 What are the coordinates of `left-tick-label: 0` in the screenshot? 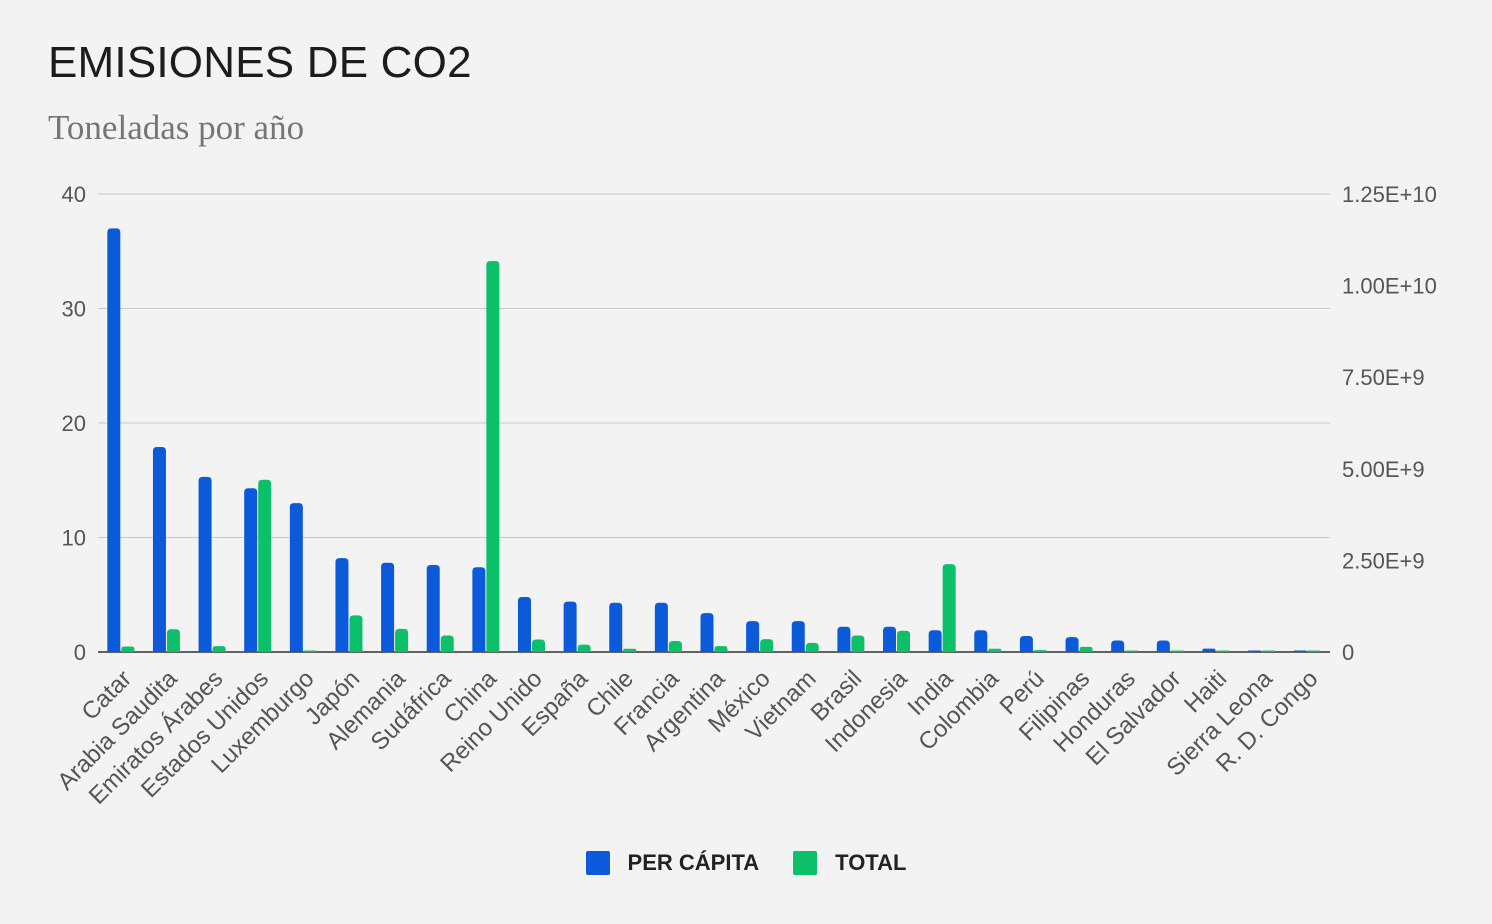 It's located at (80, 652).